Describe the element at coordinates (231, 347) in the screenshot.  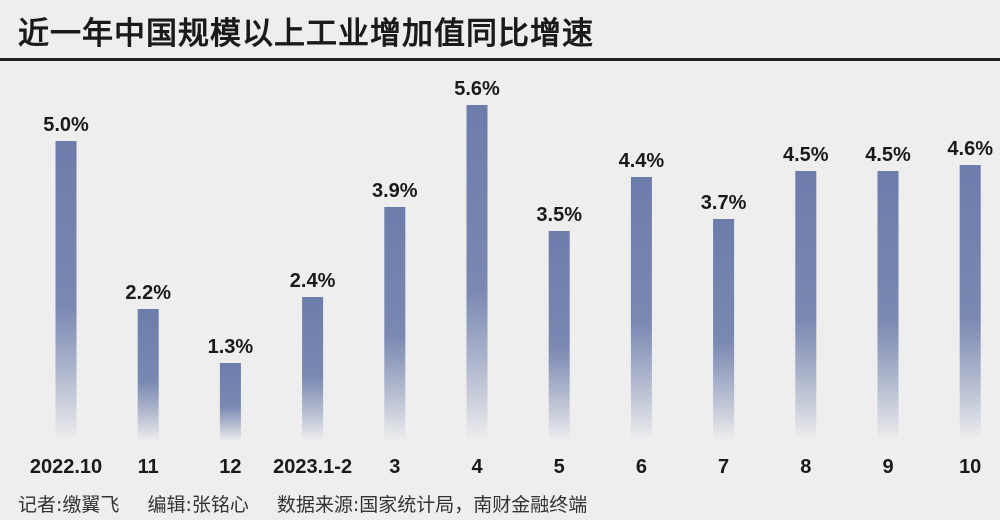
I see `value-label: 1.3%` at that location.